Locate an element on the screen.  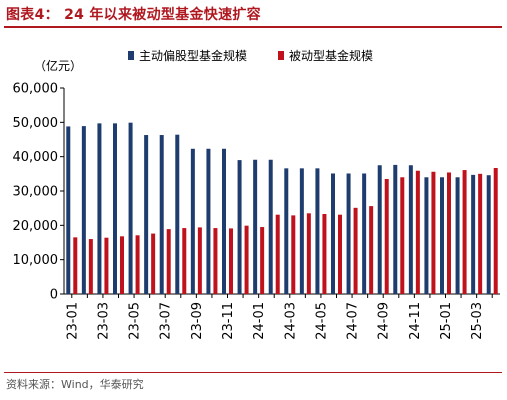
y-tick-label: 30,000 is located at coordinates (36, 192).